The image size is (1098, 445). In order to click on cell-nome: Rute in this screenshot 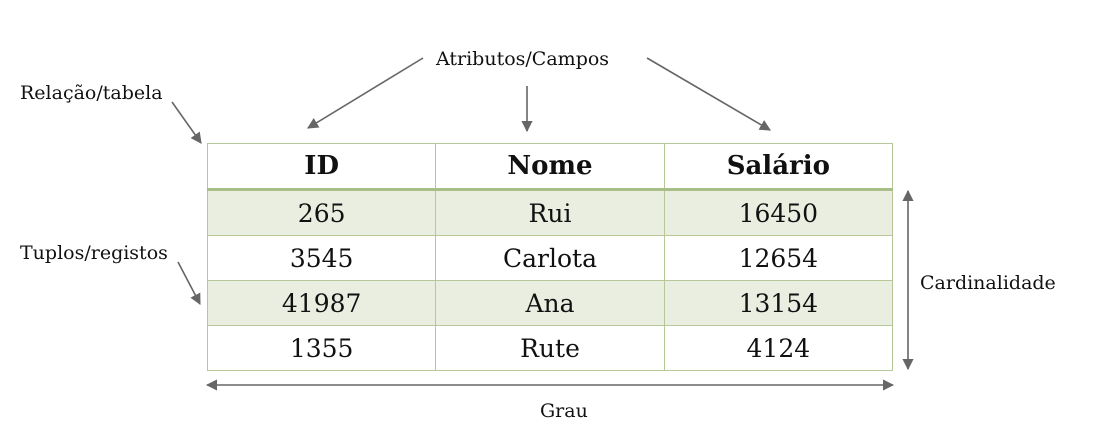, I will do `click(550, 348)`.